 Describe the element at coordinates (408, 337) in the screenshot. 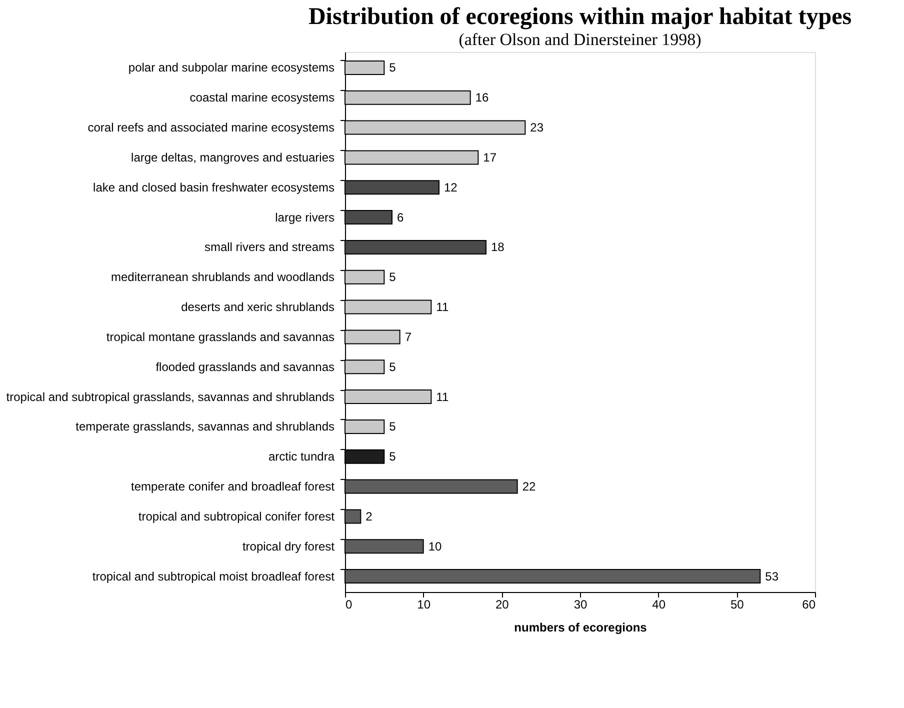

I see `data-label: 7` at that location.